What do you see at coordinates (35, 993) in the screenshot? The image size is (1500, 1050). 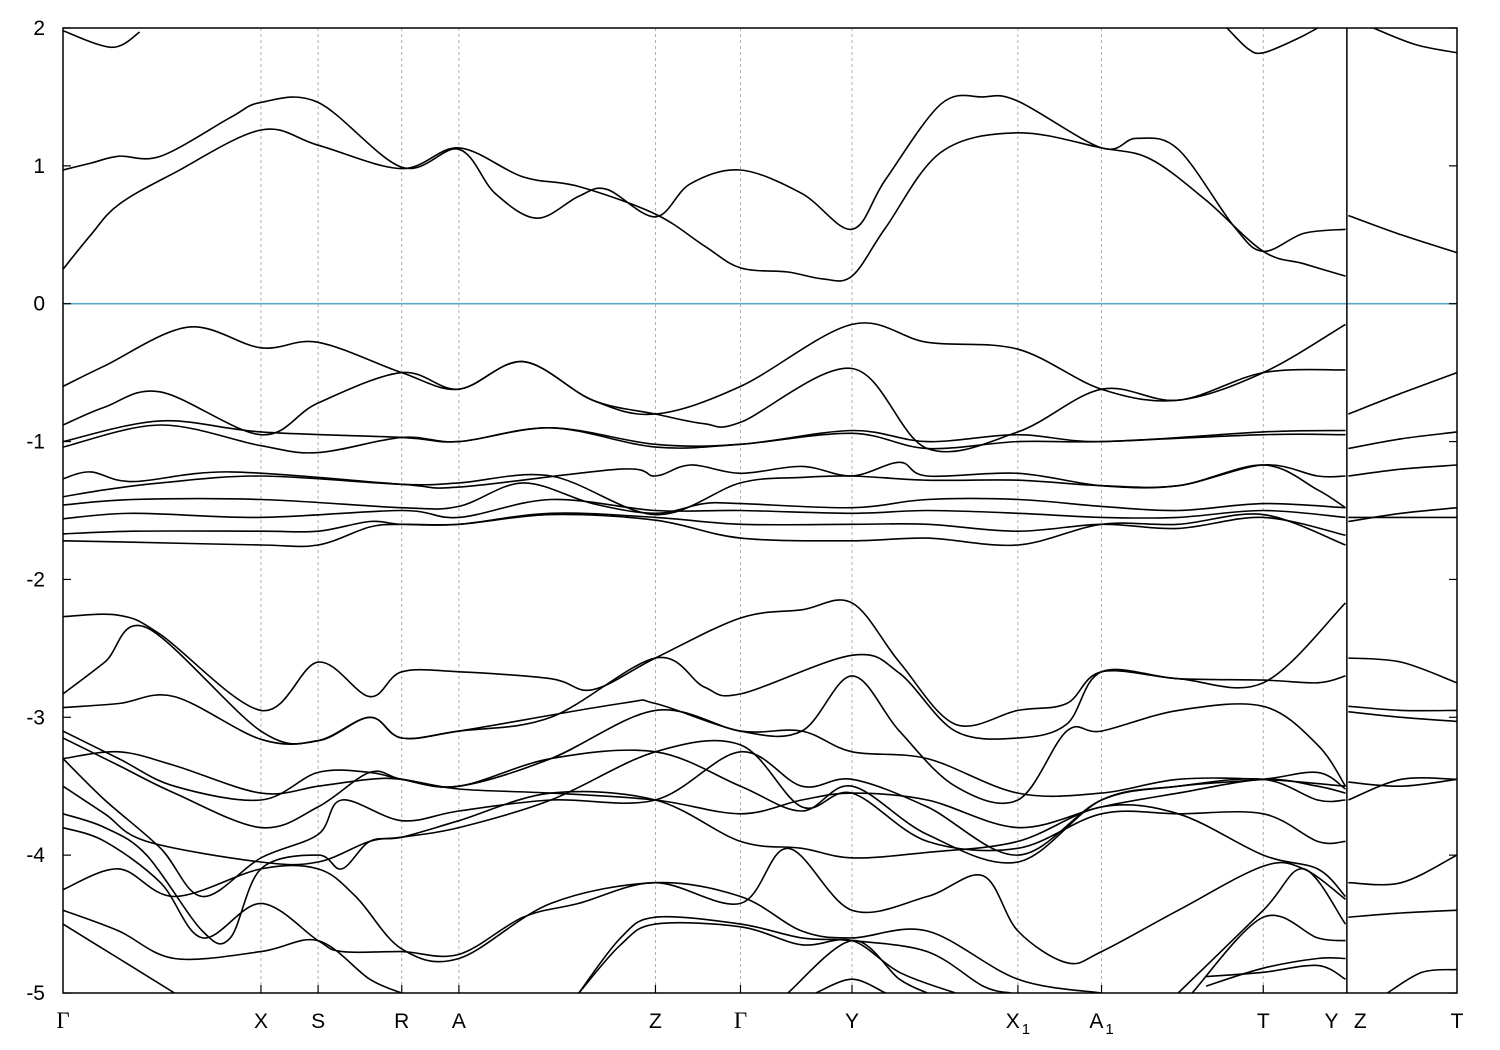 I see `y-tick-label: -5` at bounding box center [35, 993].